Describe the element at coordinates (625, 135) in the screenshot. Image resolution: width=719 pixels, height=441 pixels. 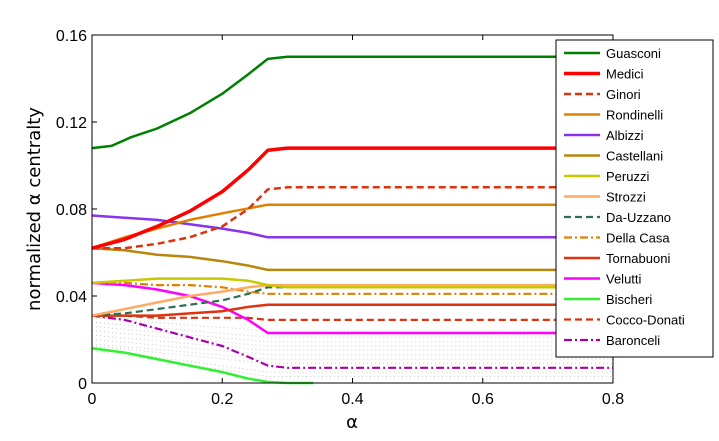
I see `legend-label: Albizzi` at that location.